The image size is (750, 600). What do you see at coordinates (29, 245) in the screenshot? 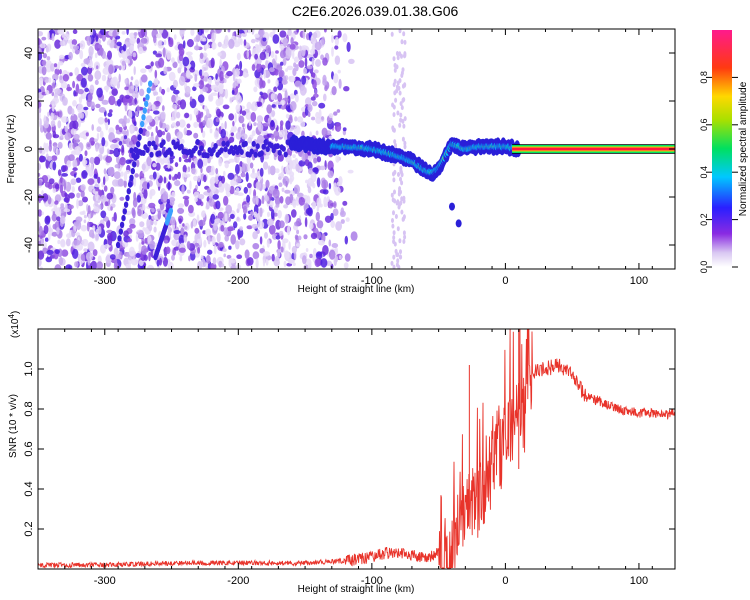
I see `y-tick-label: -40` at bounding box center [29, 245].